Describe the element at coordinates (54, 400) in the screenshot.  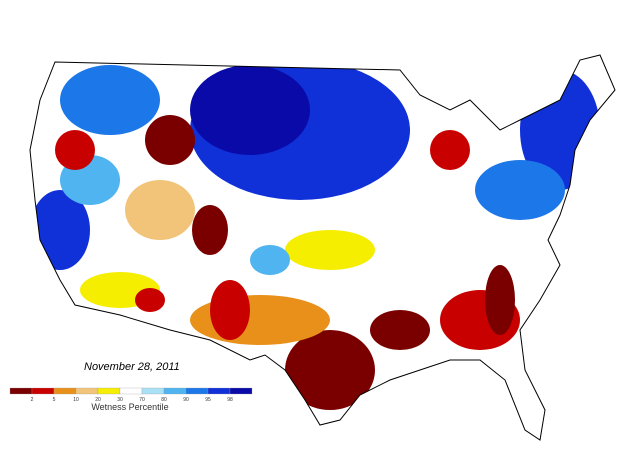
I see `legend-tick-label: 5` at that location.